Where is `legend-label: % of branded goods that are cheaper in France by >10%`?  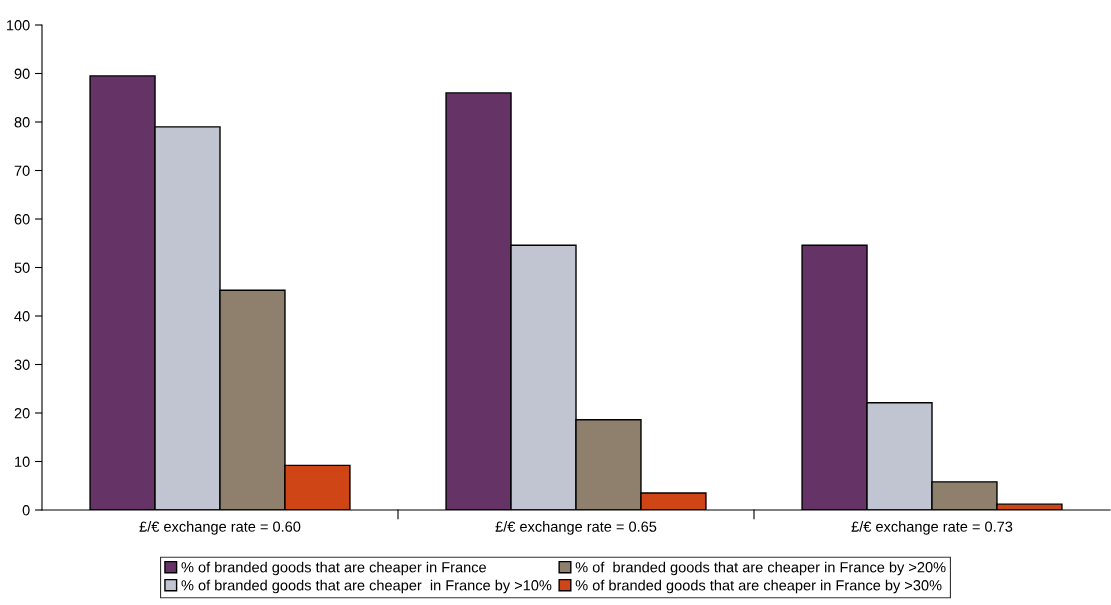 legend-label: % of branded goods that are cheaper in France by >10% is located at coordinates (366, 586).